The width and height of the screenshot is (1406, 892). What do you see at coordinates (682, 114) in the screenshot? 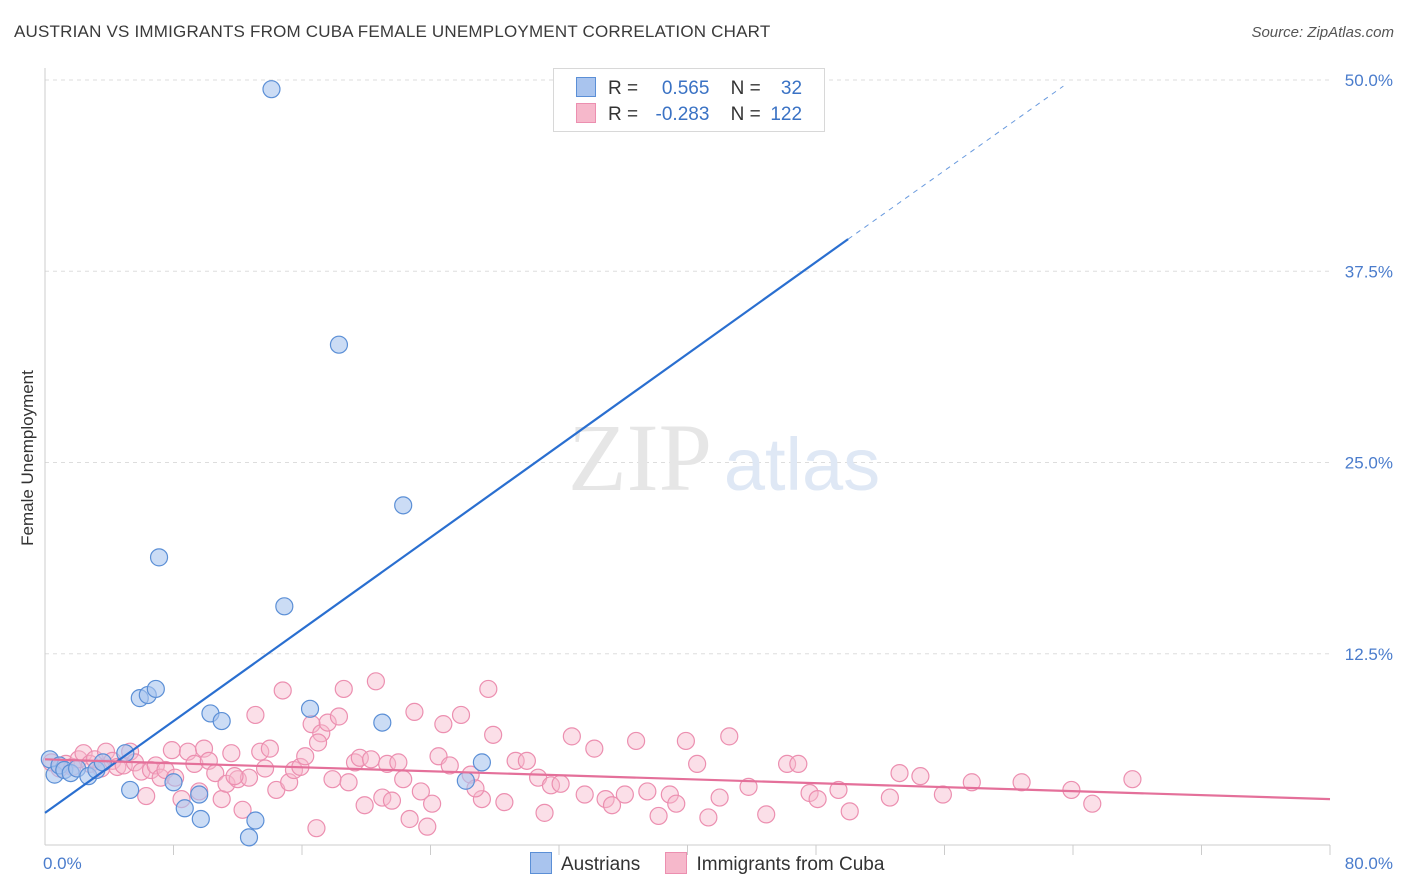
I see `legend-r-value: -0.283` at bounding box center [682, 114].